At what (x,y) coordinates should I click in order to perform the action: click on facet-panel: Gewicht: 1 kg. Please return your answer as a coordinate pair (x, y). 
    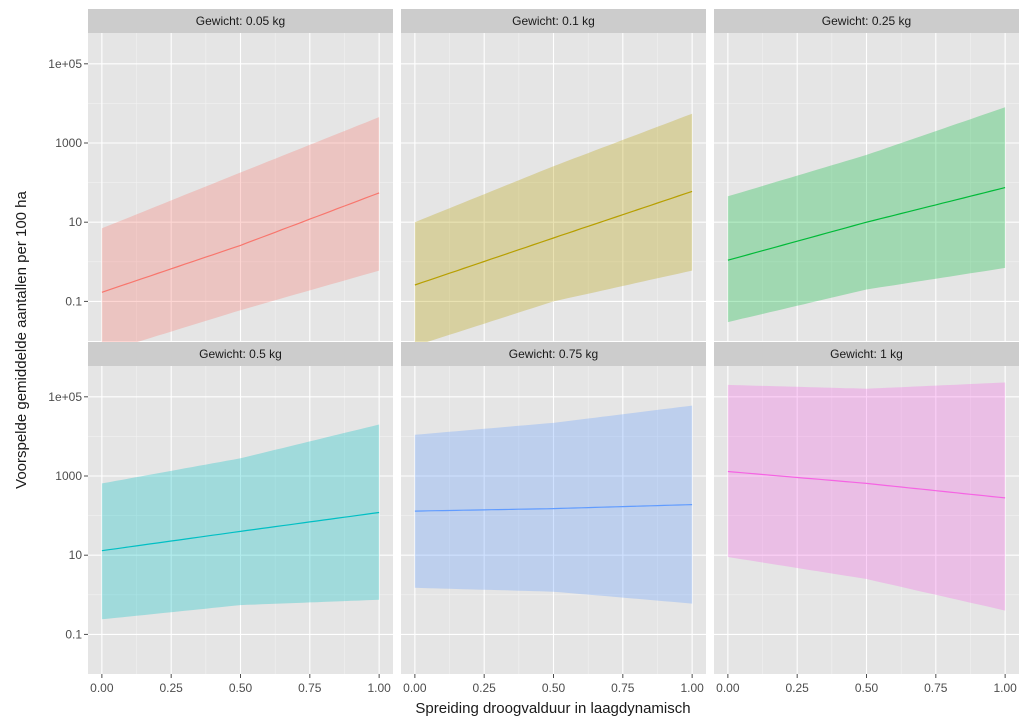
    Looking at the image, I should click on (866, 508).